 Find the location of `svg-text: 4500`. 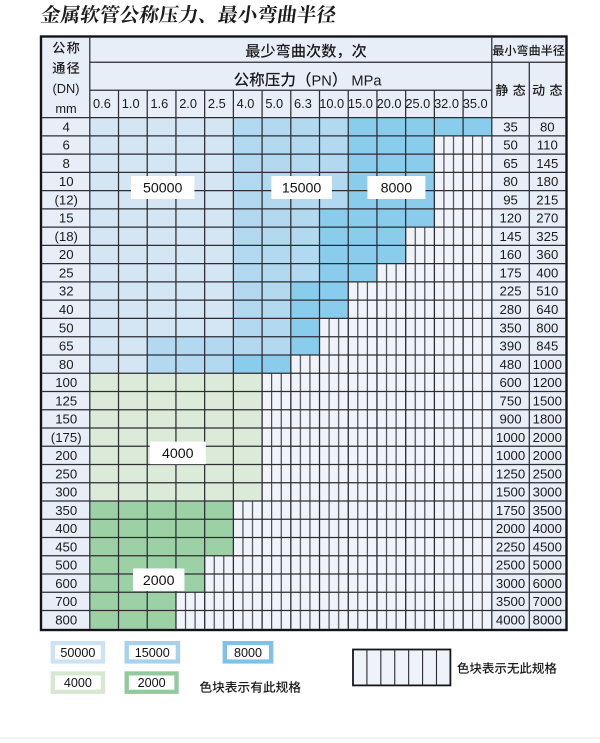

svg-text: 4500 is located at coordinates (547, 546).